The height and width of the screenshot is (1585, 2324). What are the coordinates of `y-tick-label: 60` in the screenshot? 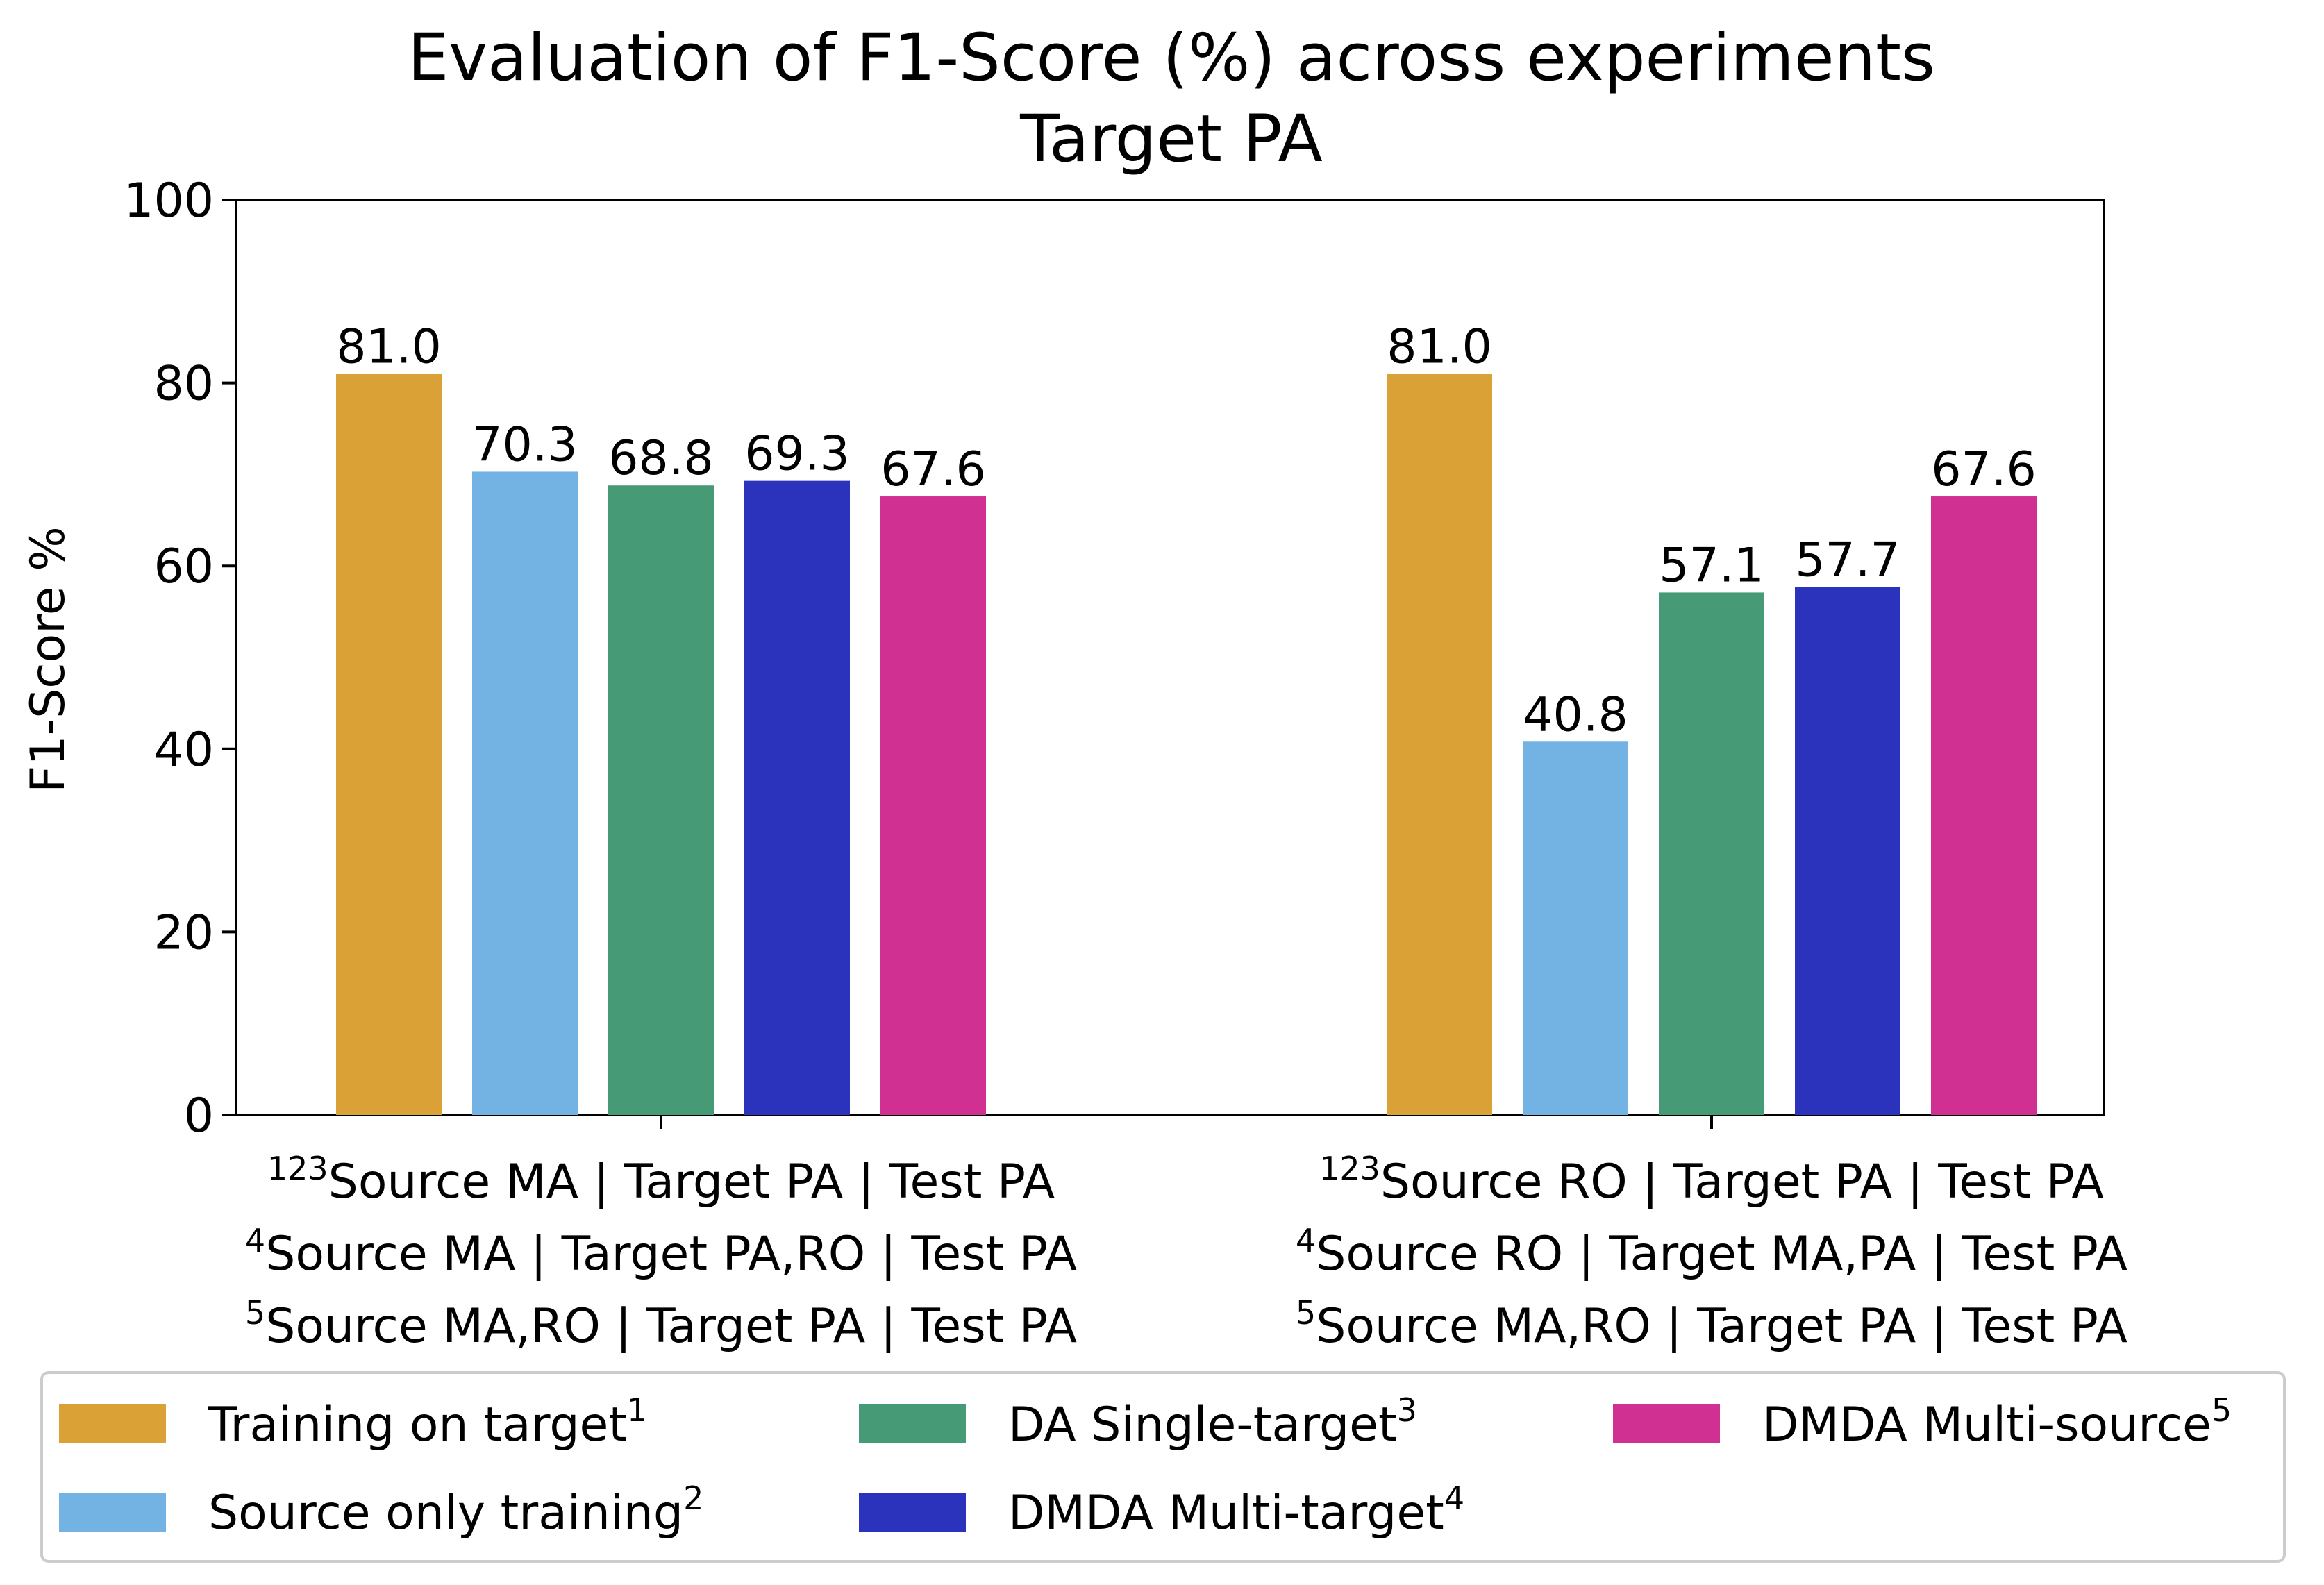 It's located at (183, 566).